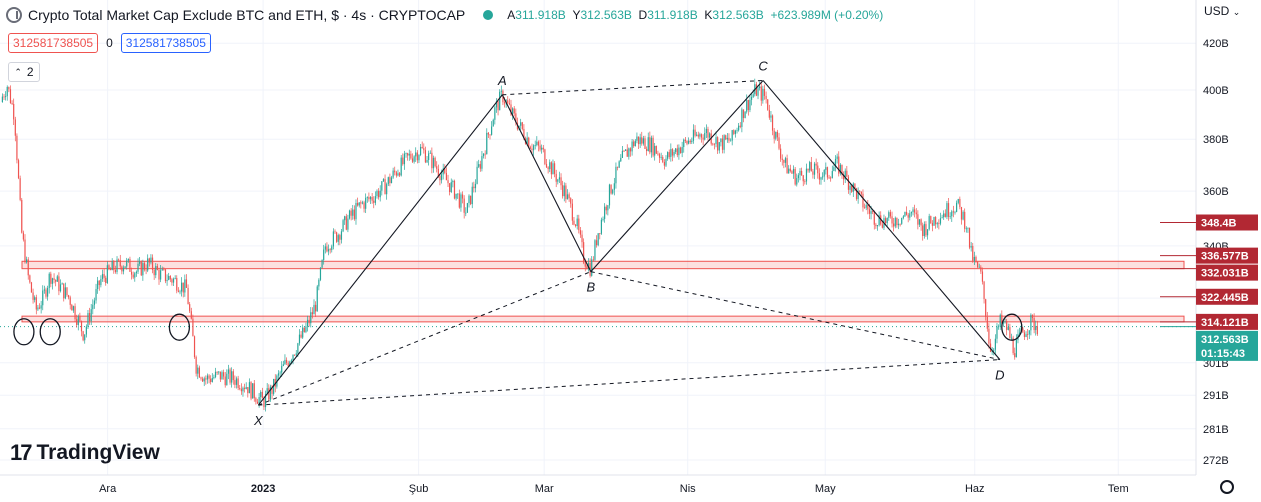 This screenshot has height=502, width=1261. Describe the element at coordinates (21, 452) in the screenshot. I see `tradingview-mark-icon: 17` at that location.